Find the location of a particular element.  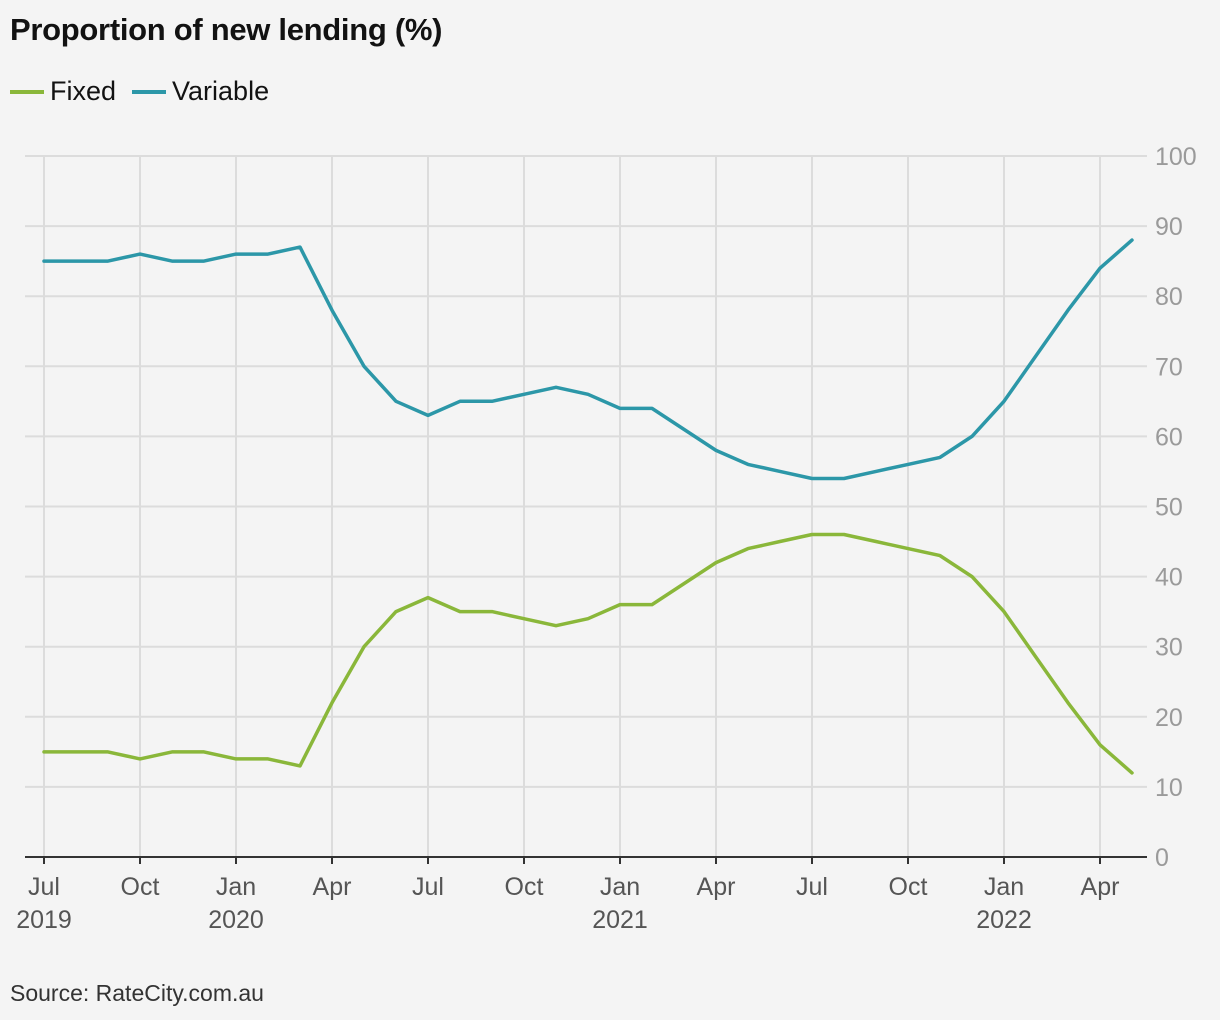

legend-label-fixed: Fixed is located at coordinates (83, 91).